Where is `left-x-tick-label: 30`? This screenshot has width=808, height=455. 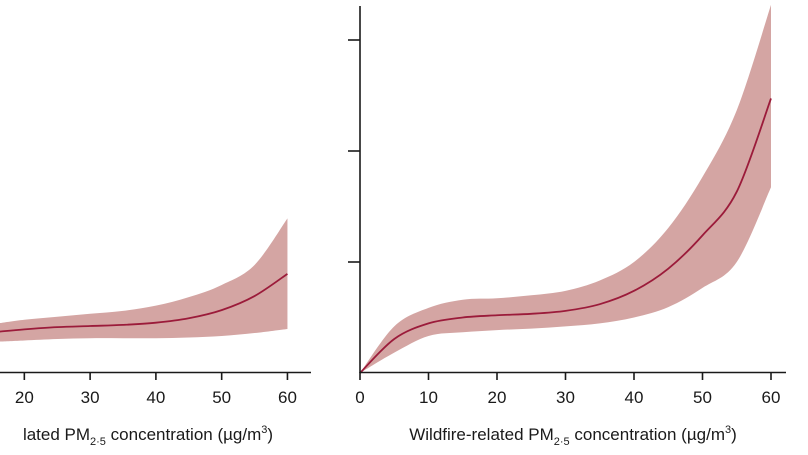
left-x-tick-label: 30 is located at coordinates (90, 397).